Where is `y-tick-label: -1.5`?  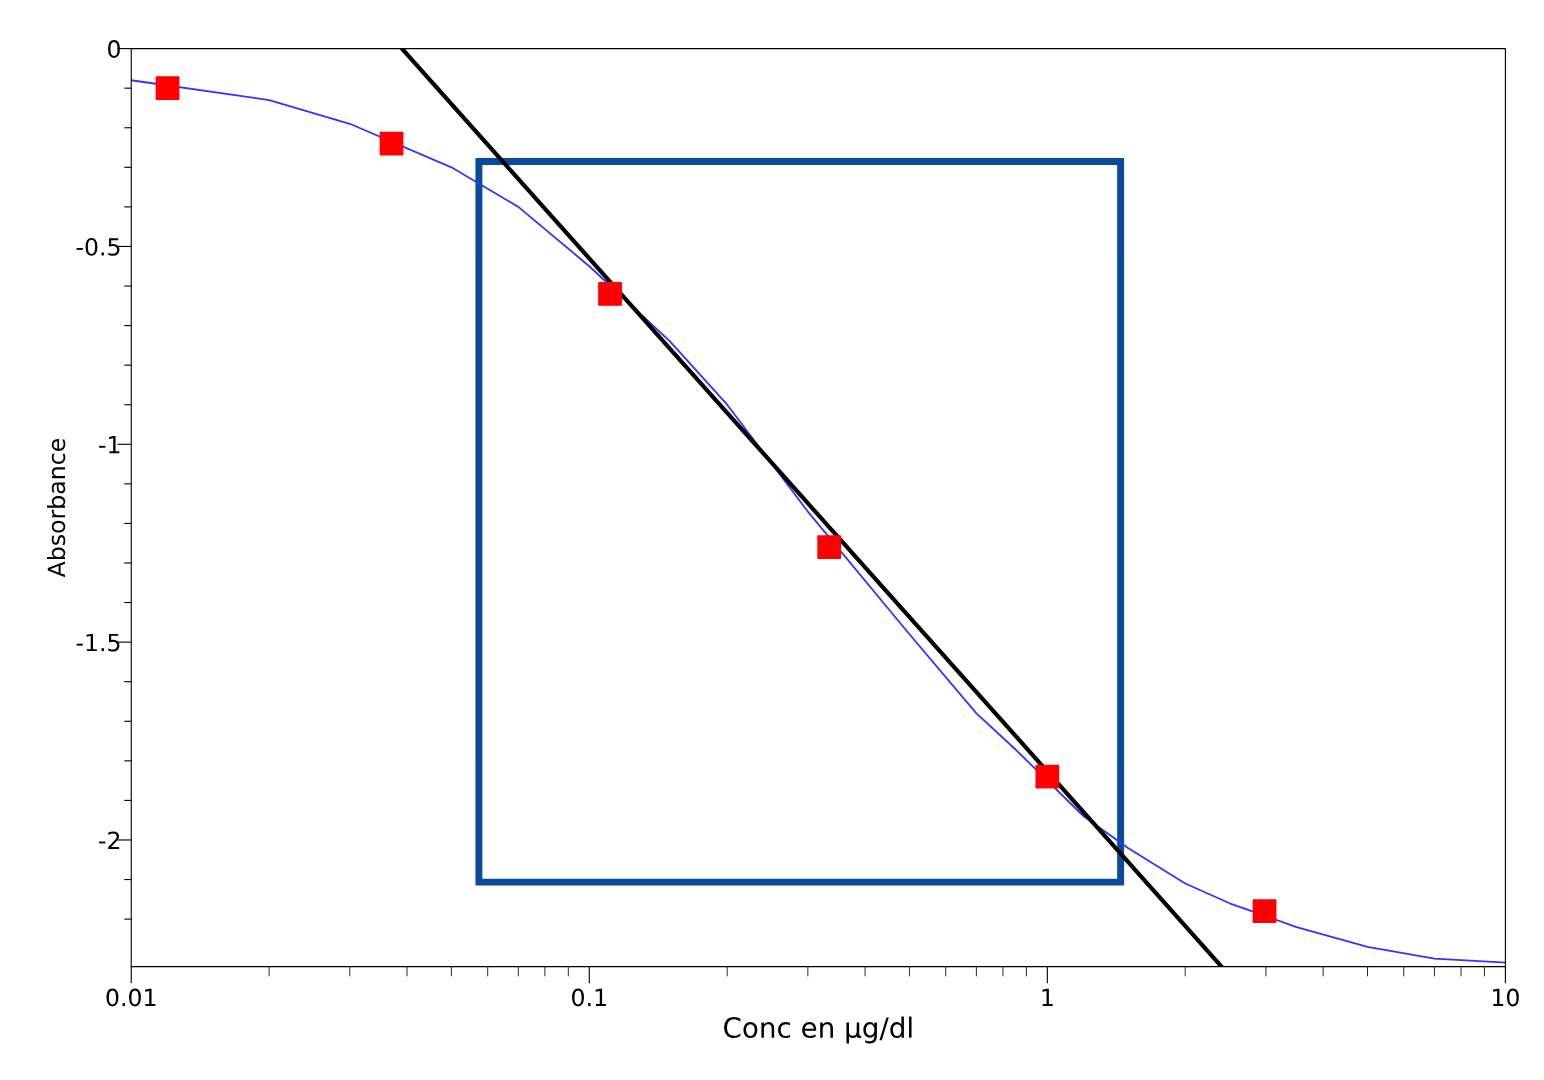 y-tick-label: -1.5 is located at coordinates (98, 642).